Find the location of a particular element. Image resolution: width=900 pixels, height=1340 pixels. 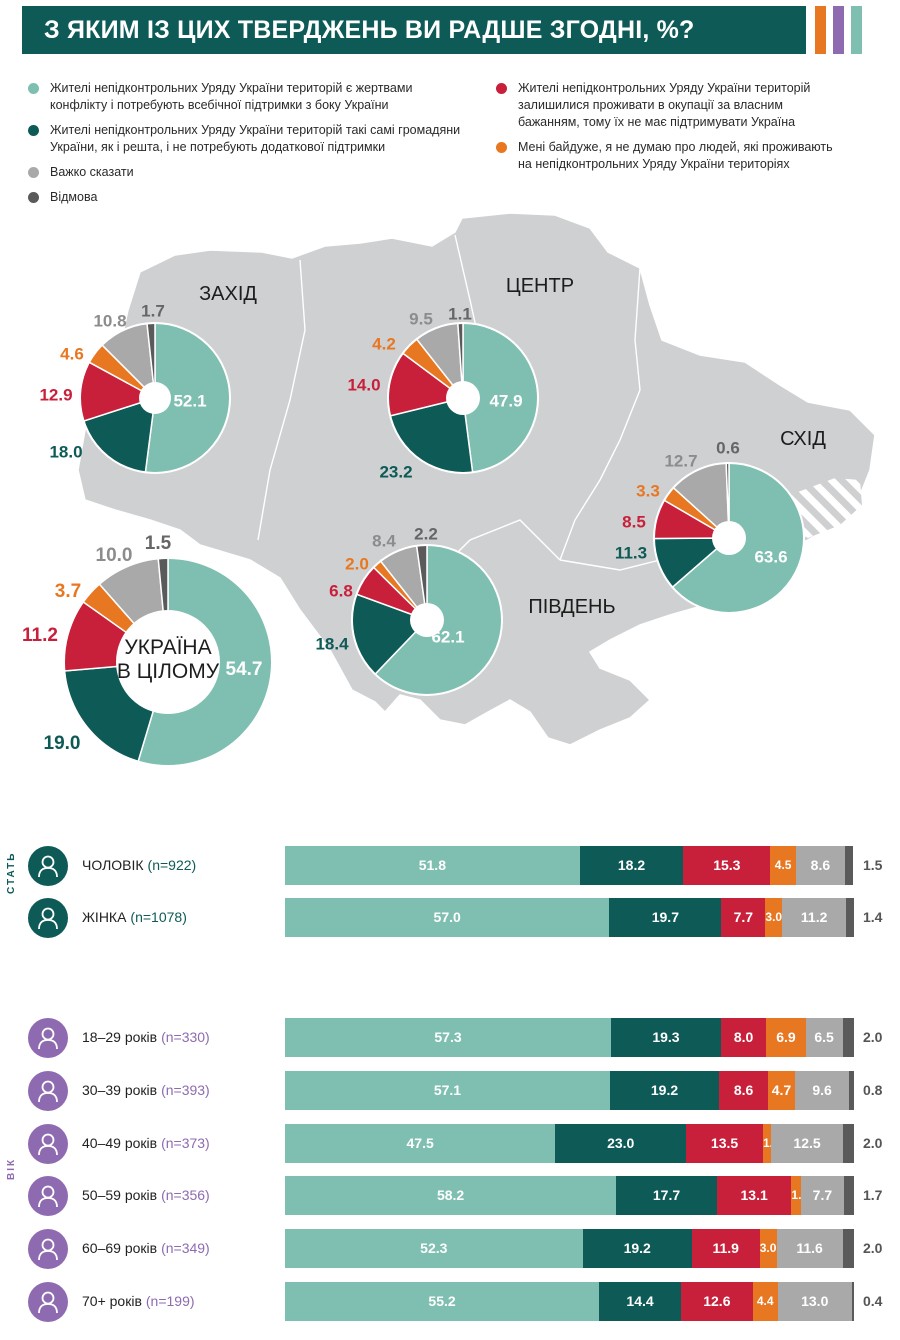

donut-value-label-hard: 10.8 is located at coordinates (109, 320).